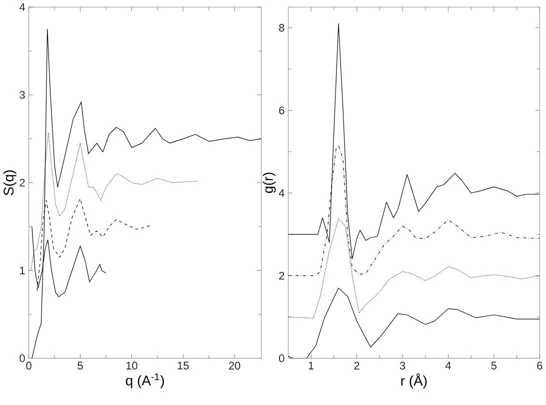 The height and width of the screenshot is (405, 546). Describe the element at coordinates (414, 323) in the screenshot. I see `line-series` at that location.